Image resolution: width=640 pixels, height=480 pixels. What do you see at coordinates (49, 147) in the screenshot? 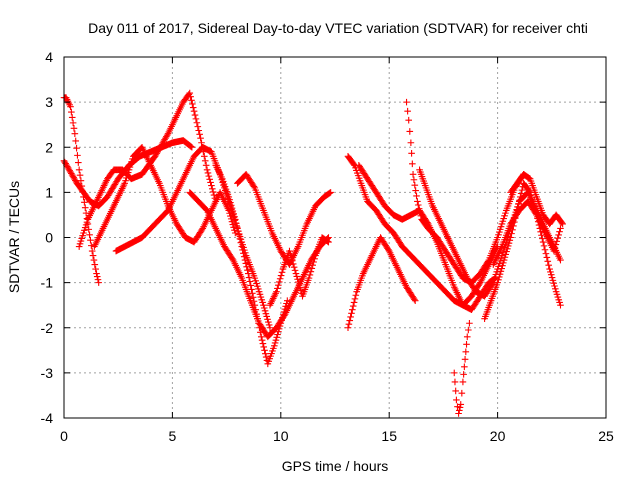
I see `y-tick-label: 2` at bounding box center [49, 147].